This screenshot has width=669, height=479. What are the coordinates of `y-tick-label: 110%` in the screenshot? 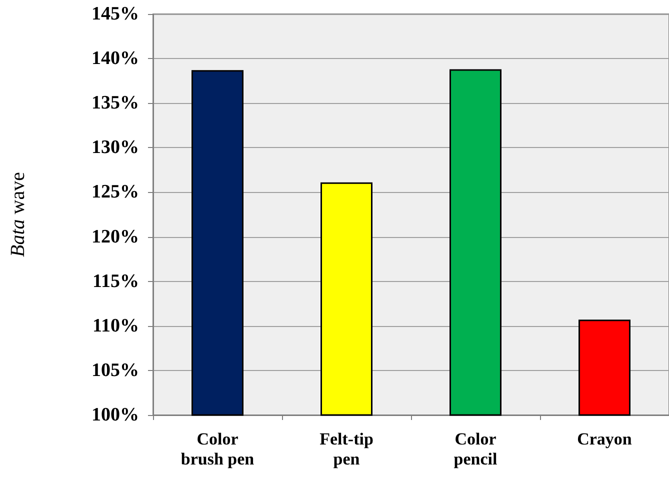 It's located at (115, 325).